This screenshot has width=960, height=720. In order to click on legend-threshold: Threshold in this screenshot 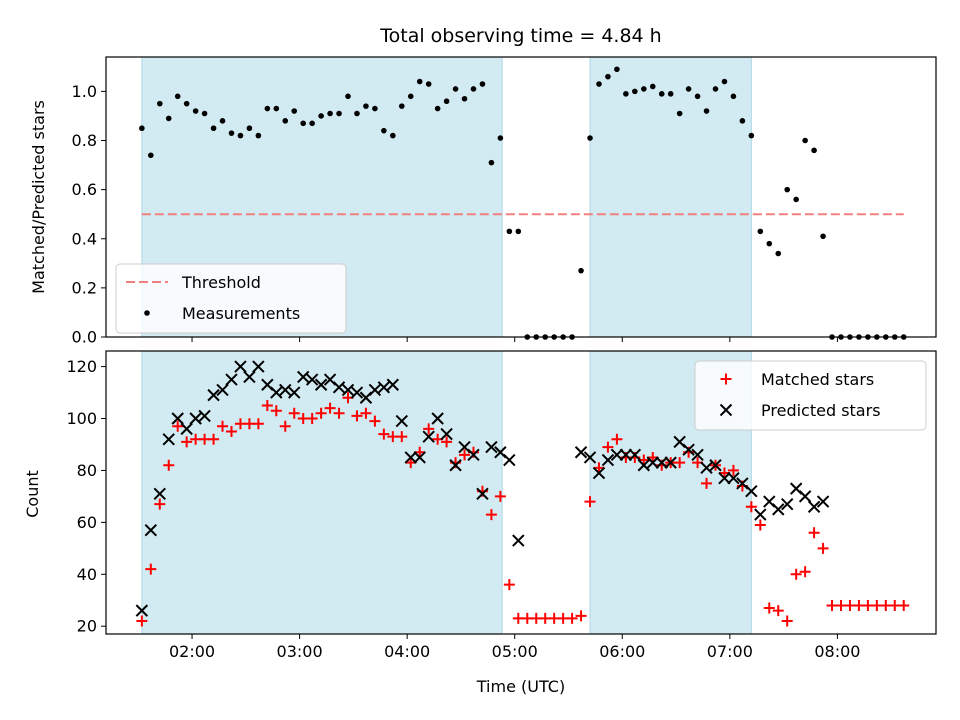, I will do `click(193, 282)`.